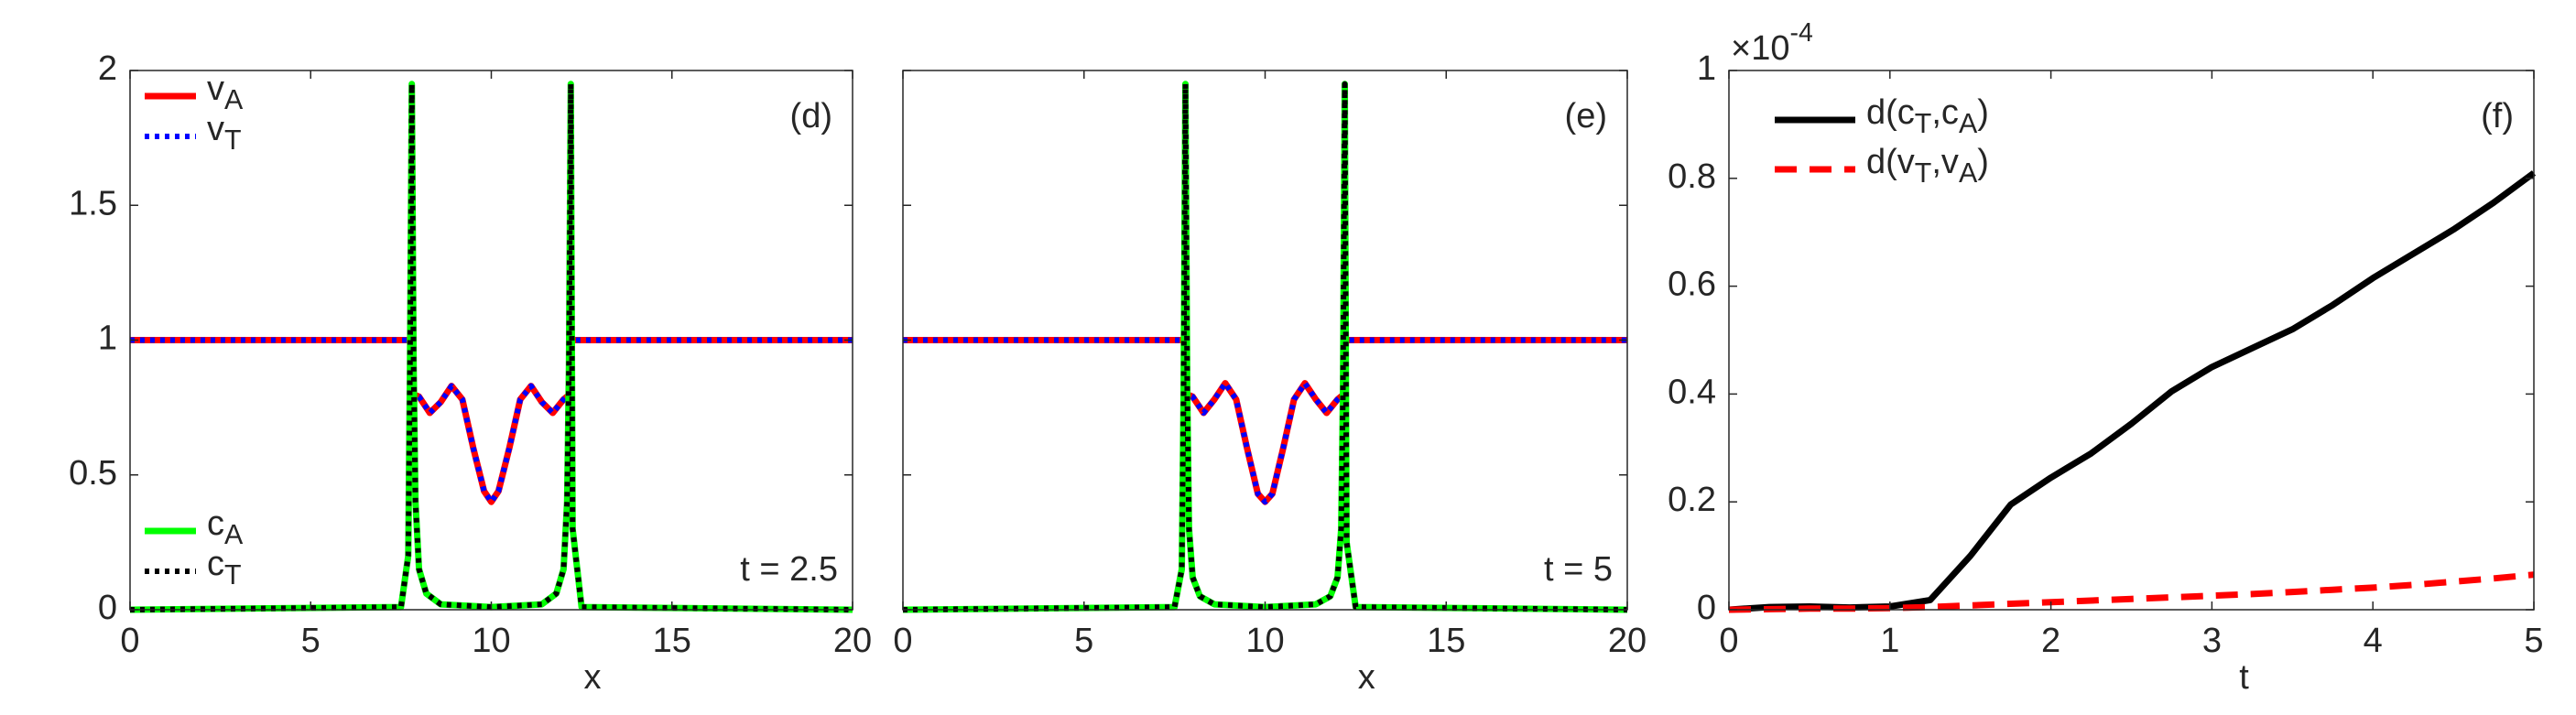 This screenshot has height=715, width=2576. What do you see at coordinates (1927, 166) in the screenshot?
I see `legend-label: d(vT​,vA​)` at bounding box center [1927, 166].